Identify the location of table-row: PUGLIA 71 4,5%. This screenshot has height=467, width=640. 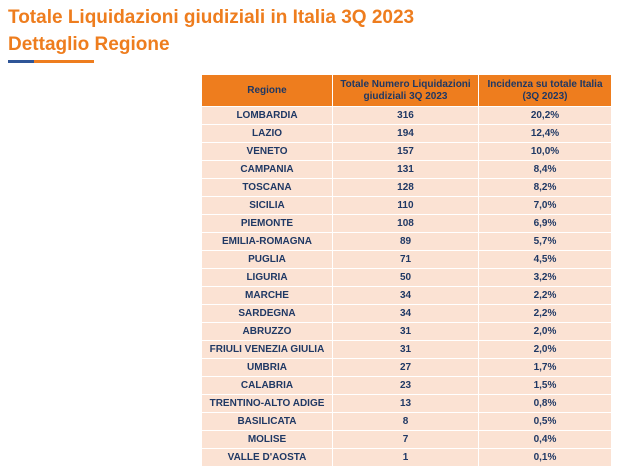
(406, 259).